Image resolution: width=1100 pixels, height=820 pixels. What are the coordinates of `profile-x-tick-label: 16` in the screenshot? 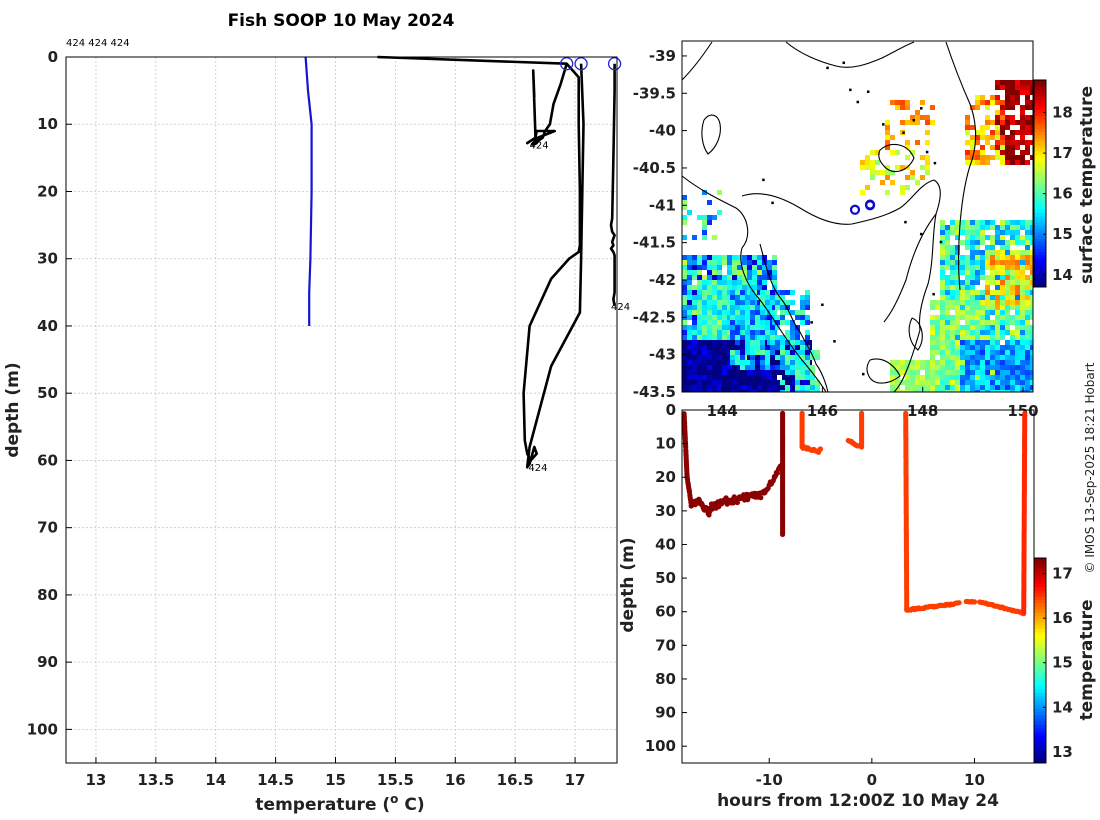 It's located at (455, 780).